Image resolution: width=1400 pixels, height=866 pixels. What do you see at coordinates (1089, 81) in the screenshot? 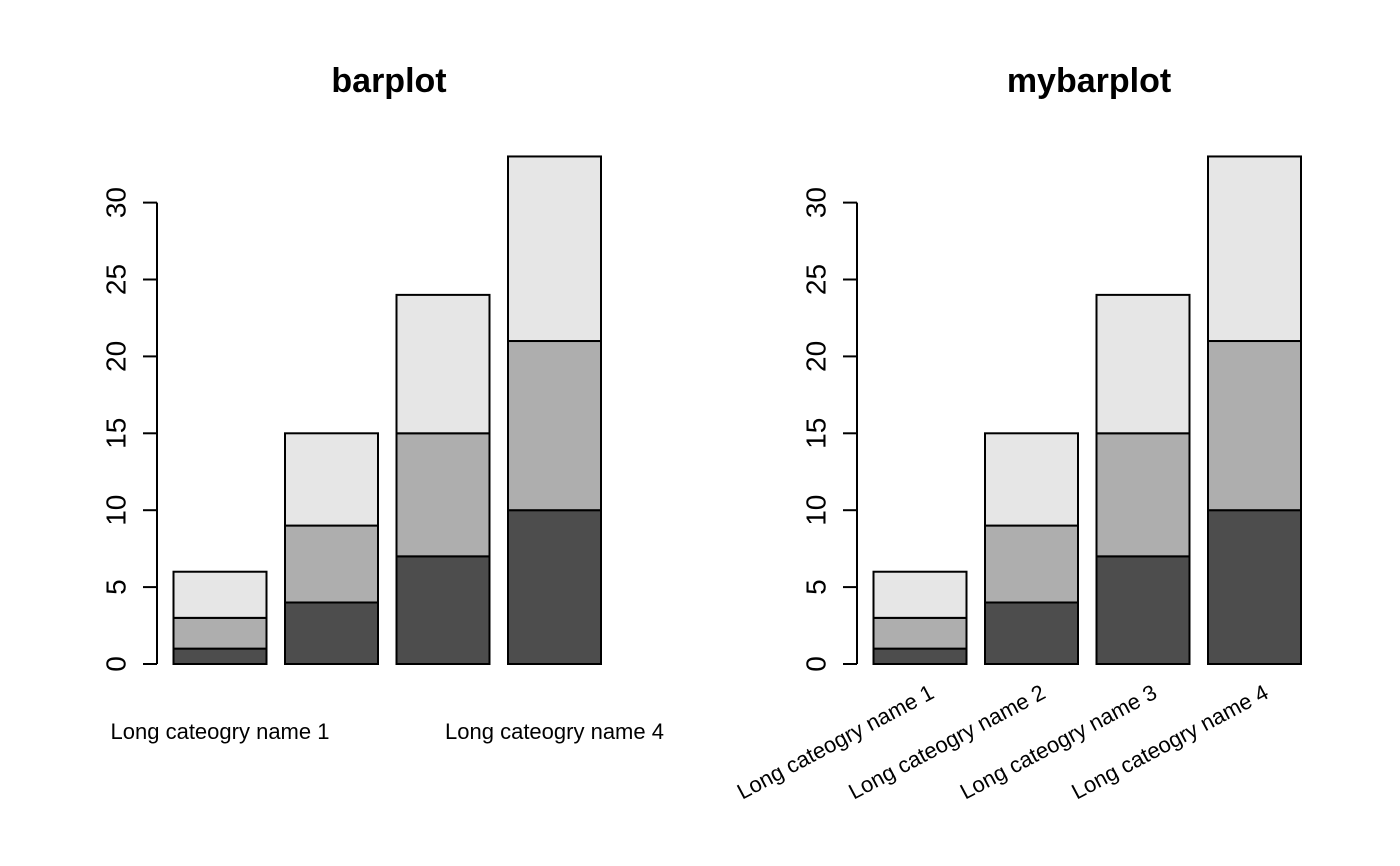
I see `chart-title: mybarplot` at bounding box center [1089, 81].